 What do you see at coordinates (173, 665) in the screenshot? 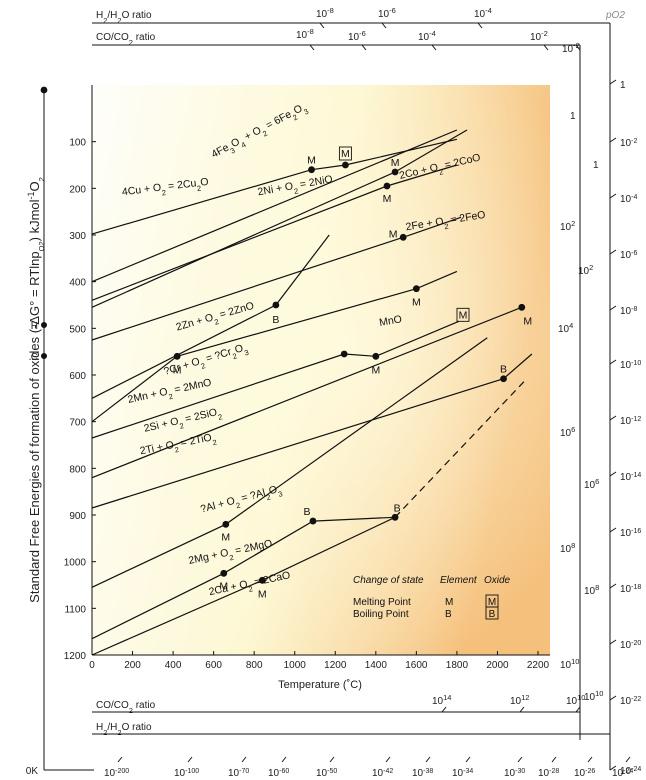
I see `x-tick-label-2: 400` at bounding box center [173, 665].